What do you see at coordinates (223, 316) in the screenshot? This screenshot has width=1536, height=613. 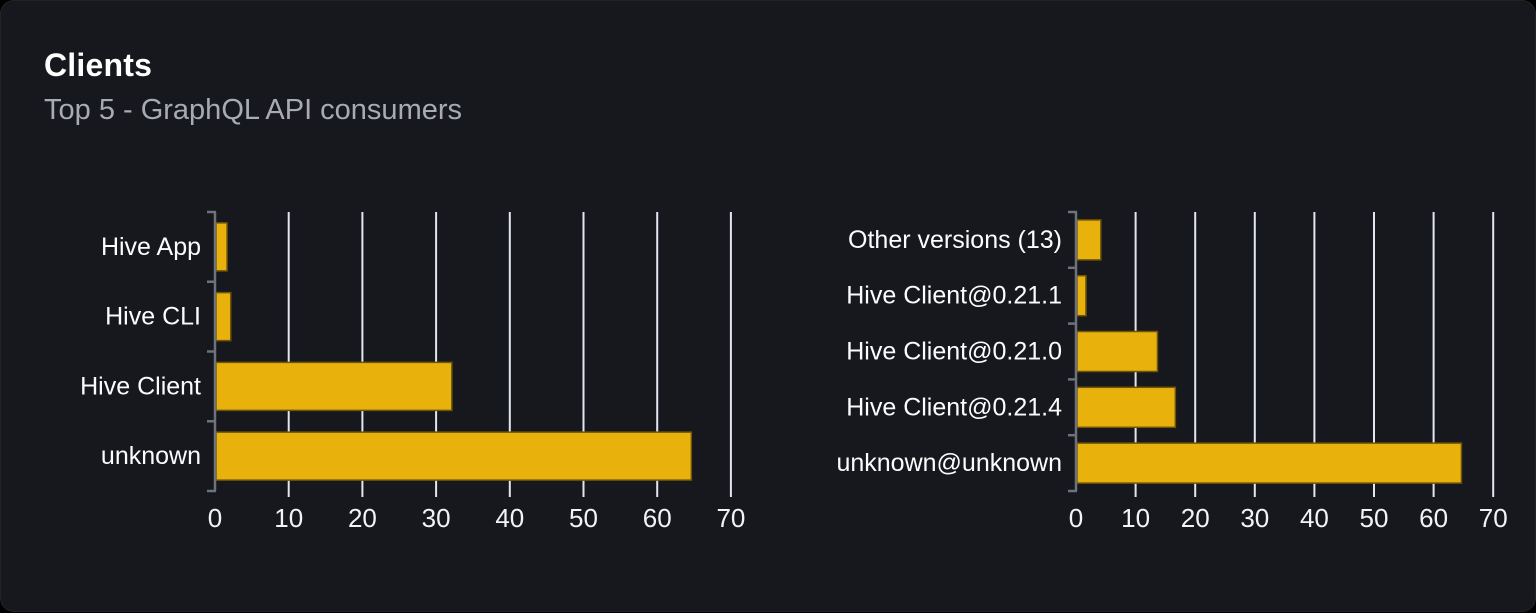 I see `bar-hive-cli` at bounding box center [223, 316].